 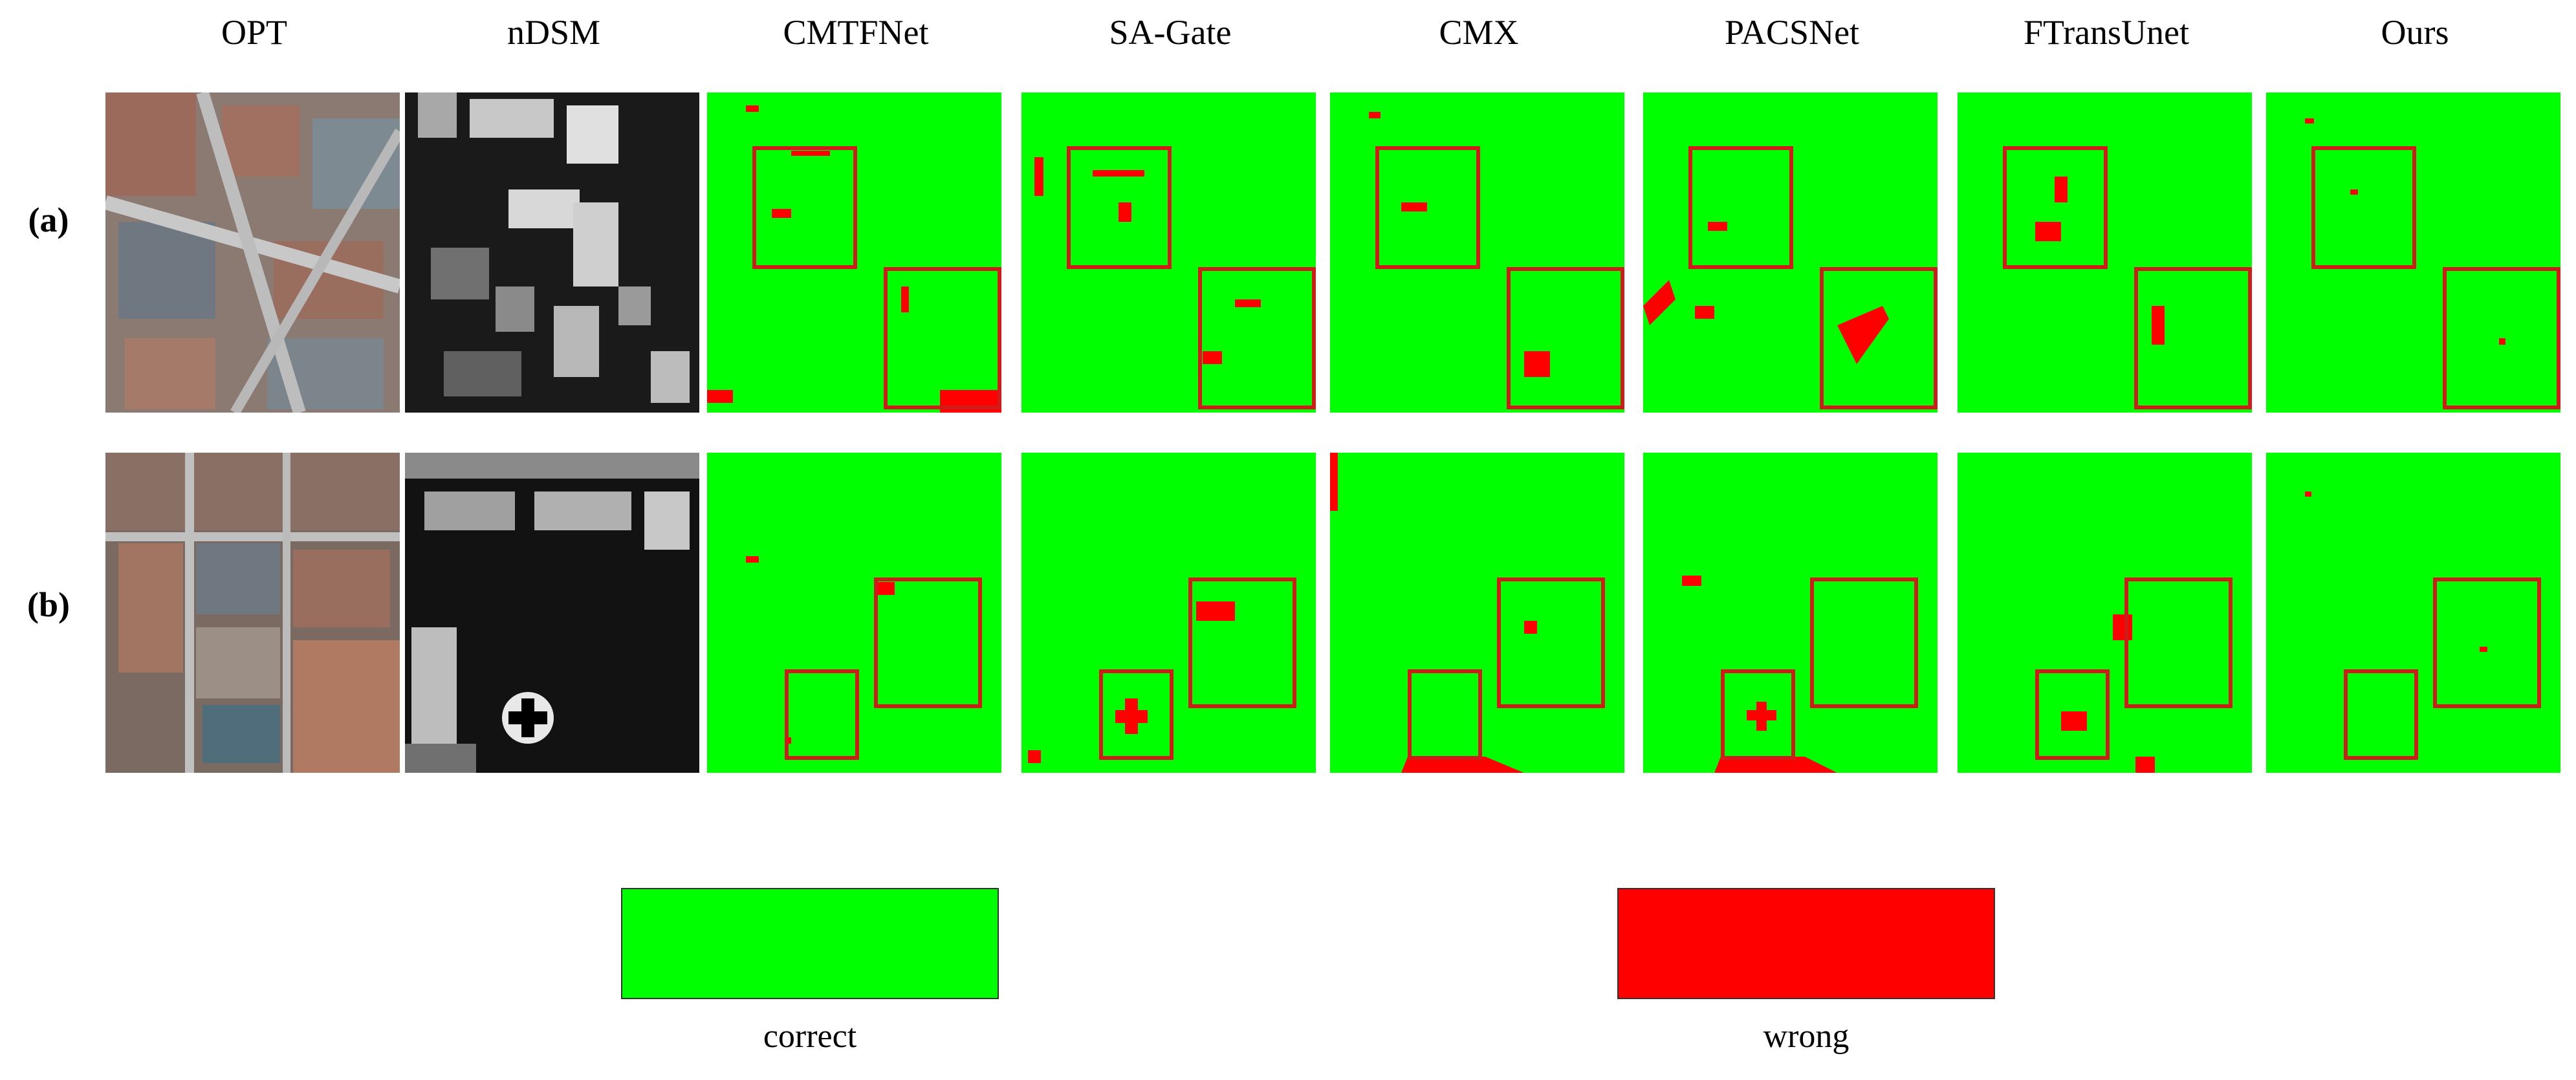 I want to click on column-header-opt: OPT, so click(x=254, y=32).